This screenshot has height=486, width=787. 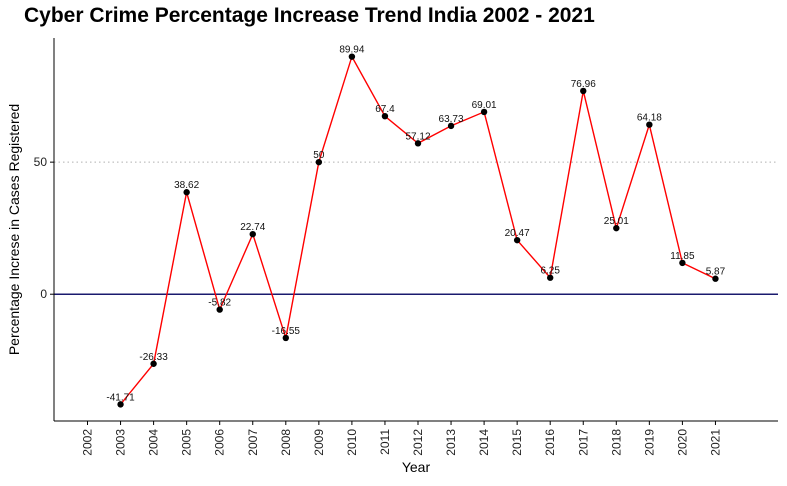 What do you see at coordinates (252, 227) in the screenshot?
I see `data-label: 22.74` at bounding box center [252, 227].